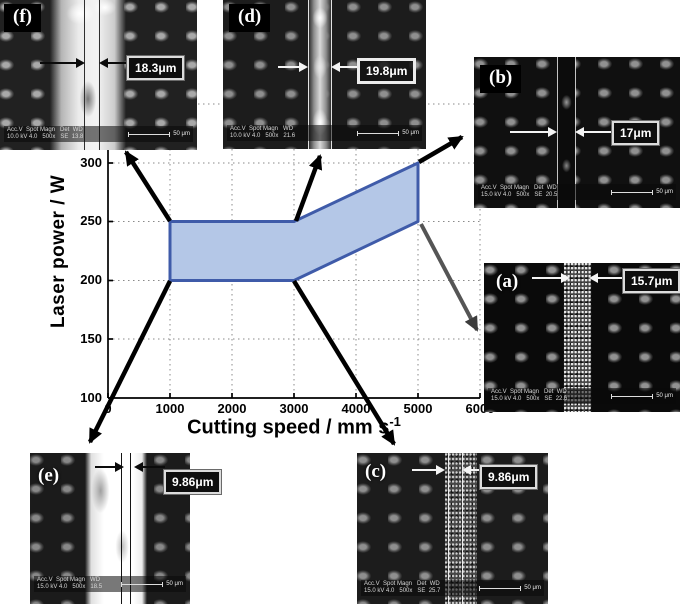  Describe the element at coordinates (108, 408) in the screenshot. I see `x-tick-0: 0` at that location.